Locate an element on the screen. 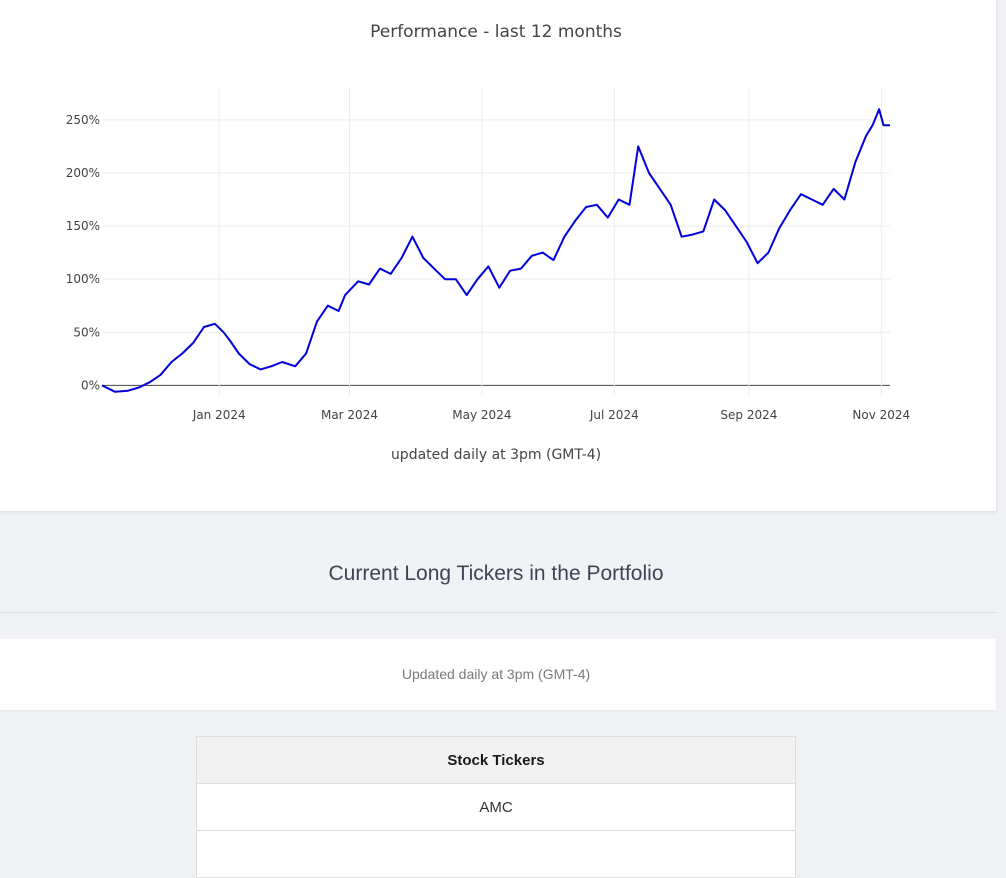 This screenshot has height=878, width=1006. x-tick-label: Nov 2024 is located at coordinates (881, 415).